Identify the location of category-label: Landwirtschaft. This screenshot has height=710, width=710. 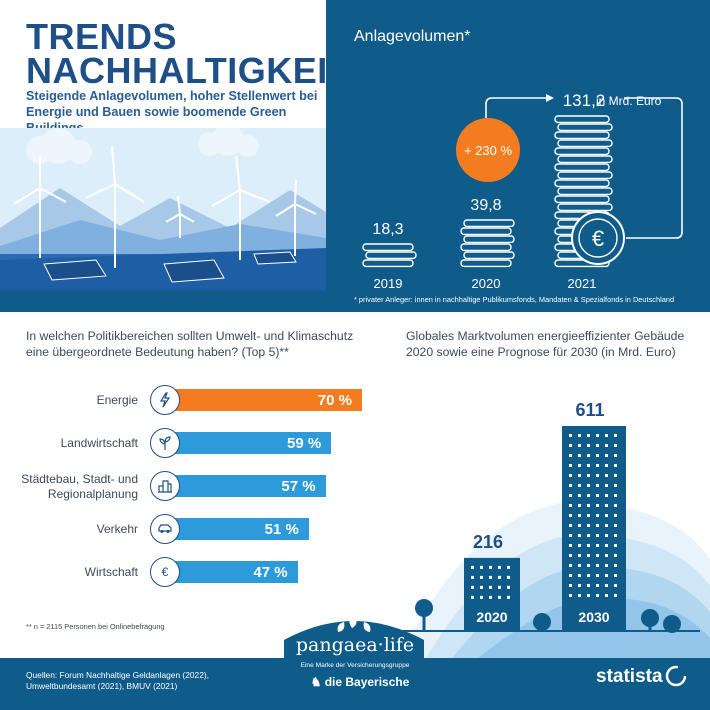
(99, 443).